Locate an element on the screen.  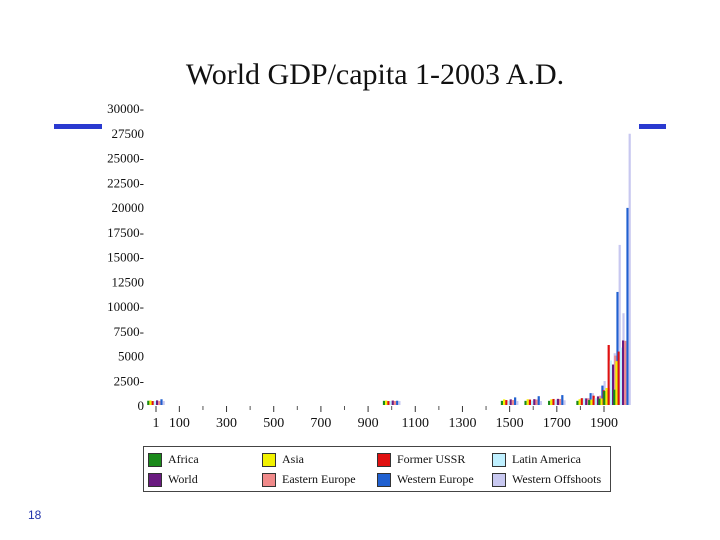
legend-item-eastern-europe: Eastern Europe is located at coordinates (309, 479).